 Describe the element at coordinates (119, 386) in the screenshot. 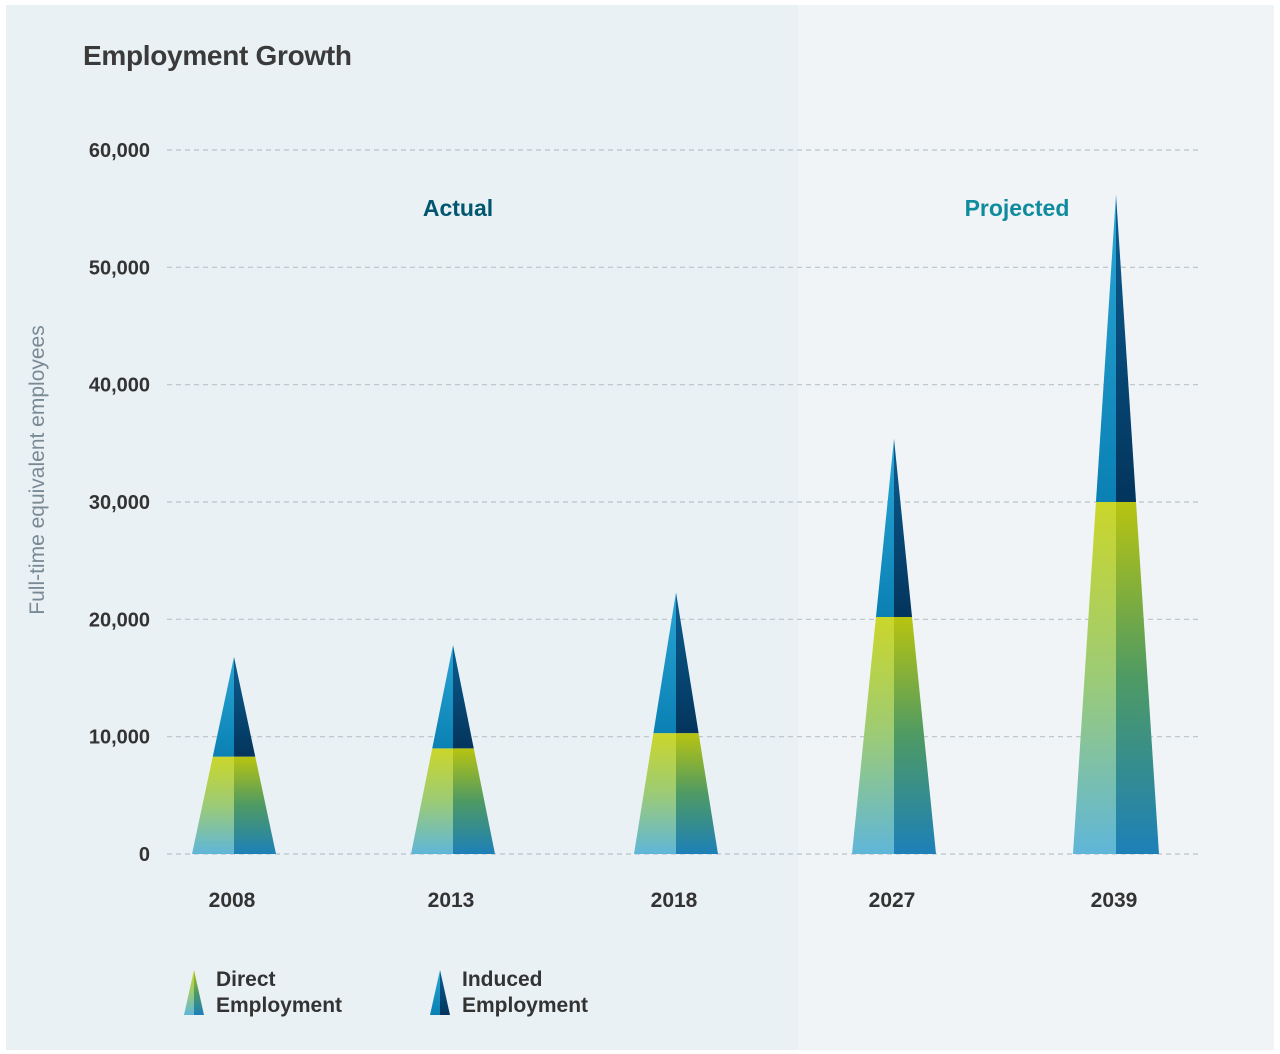

I see `y-tick-label: 40,000` at that location.